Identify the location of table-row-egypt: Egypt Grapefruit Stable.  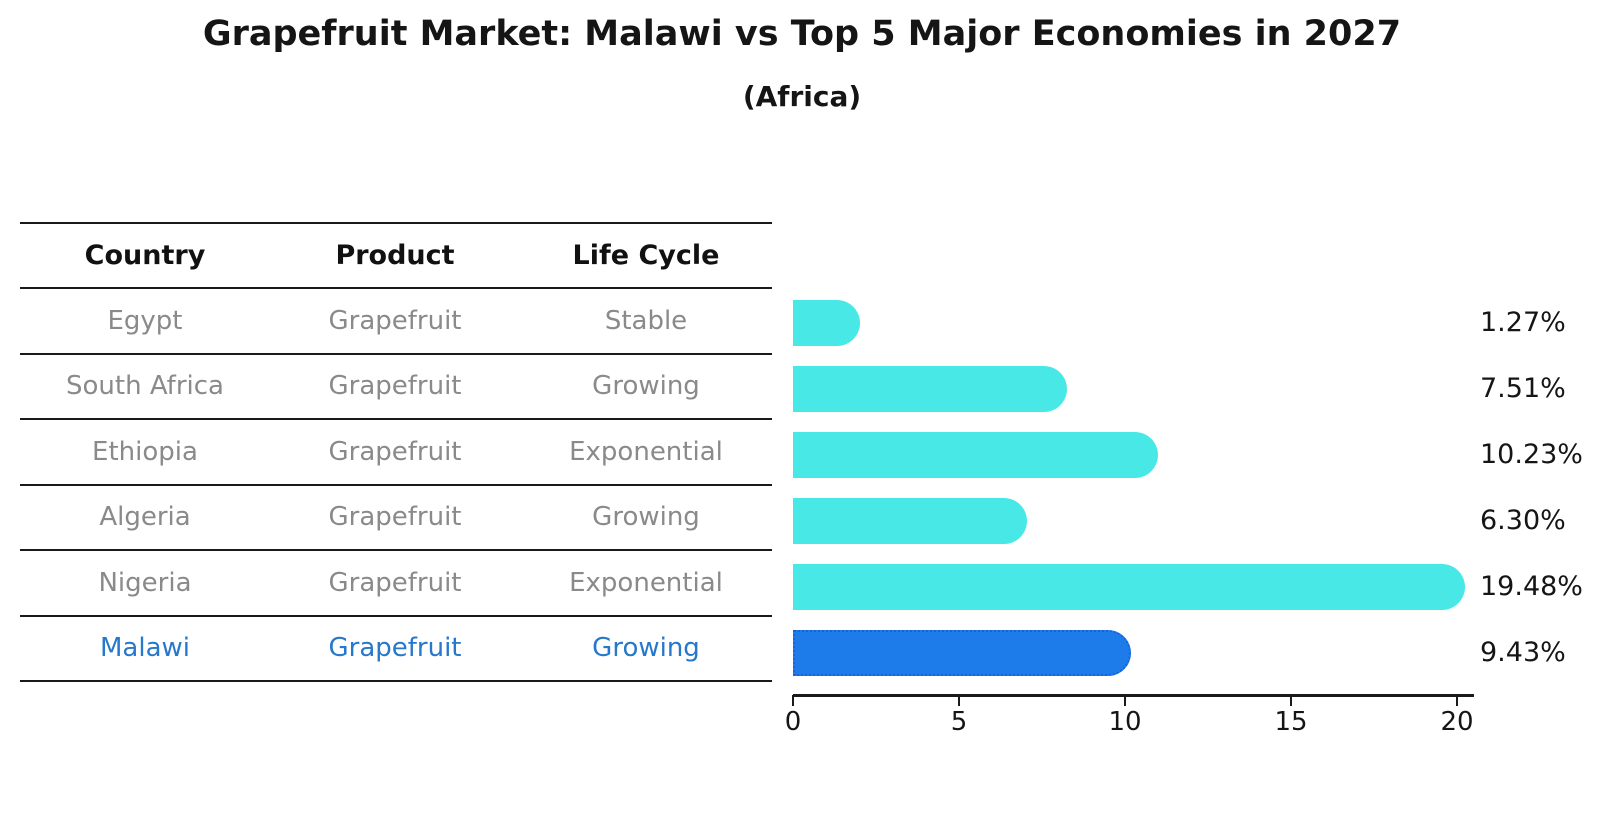
(396, 322).